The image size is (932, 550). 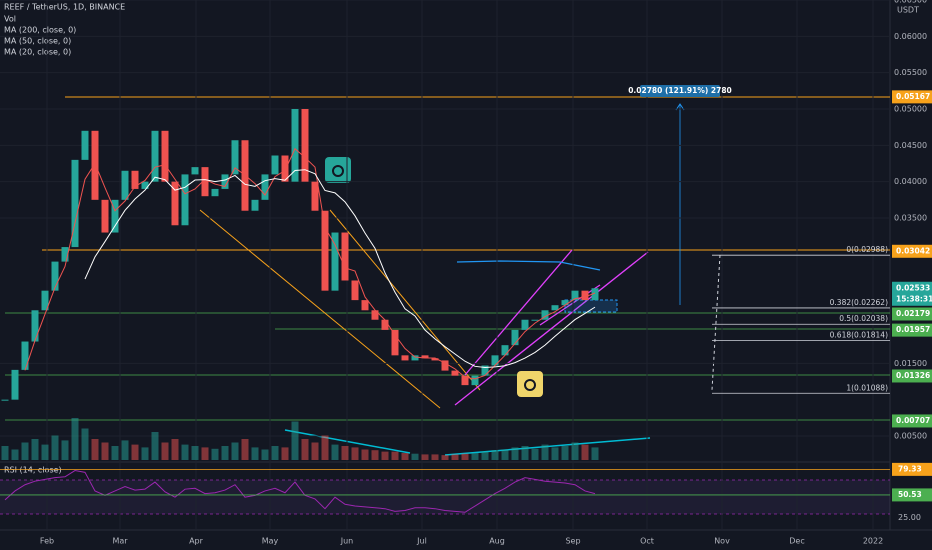 I want to click on y-tick-label: 0.05000, so click(x=910, y=109).